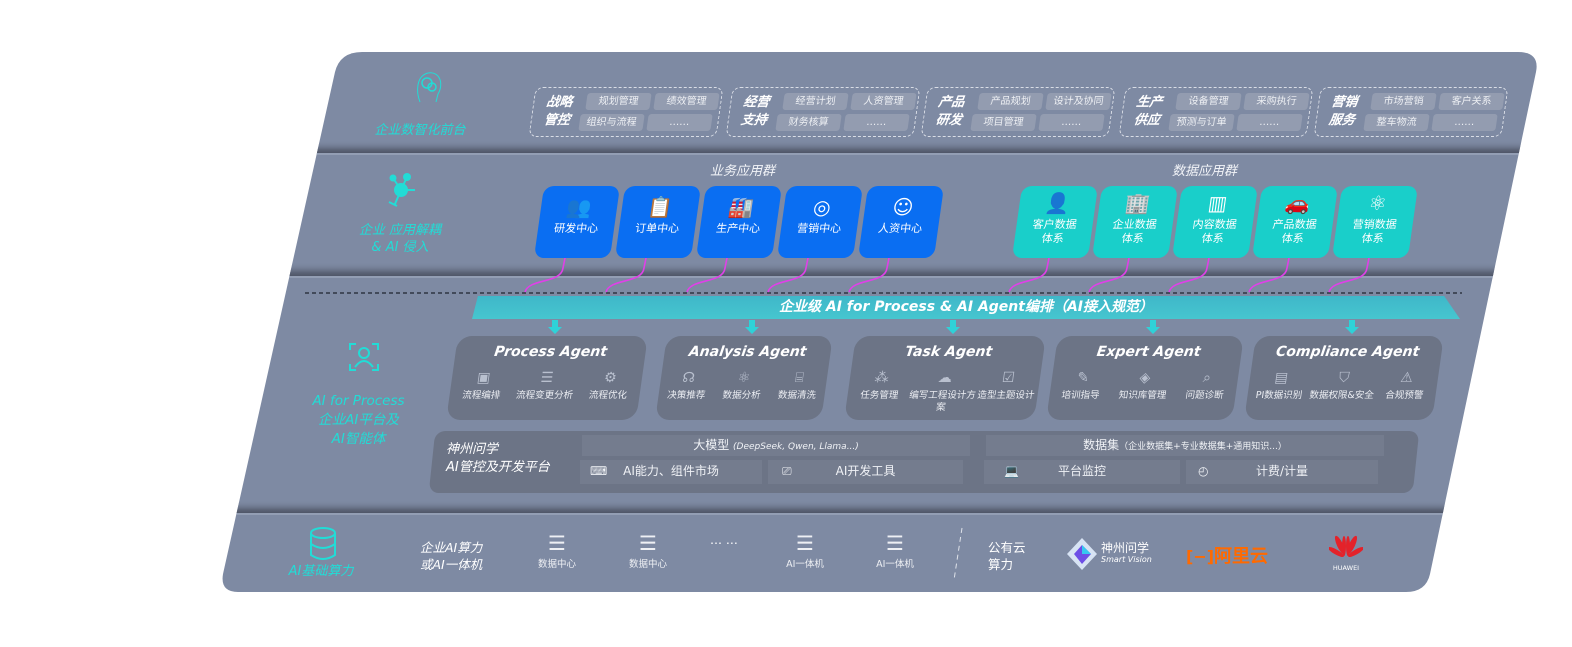  I want to click on target-icon: ◎, so click(822, 207).